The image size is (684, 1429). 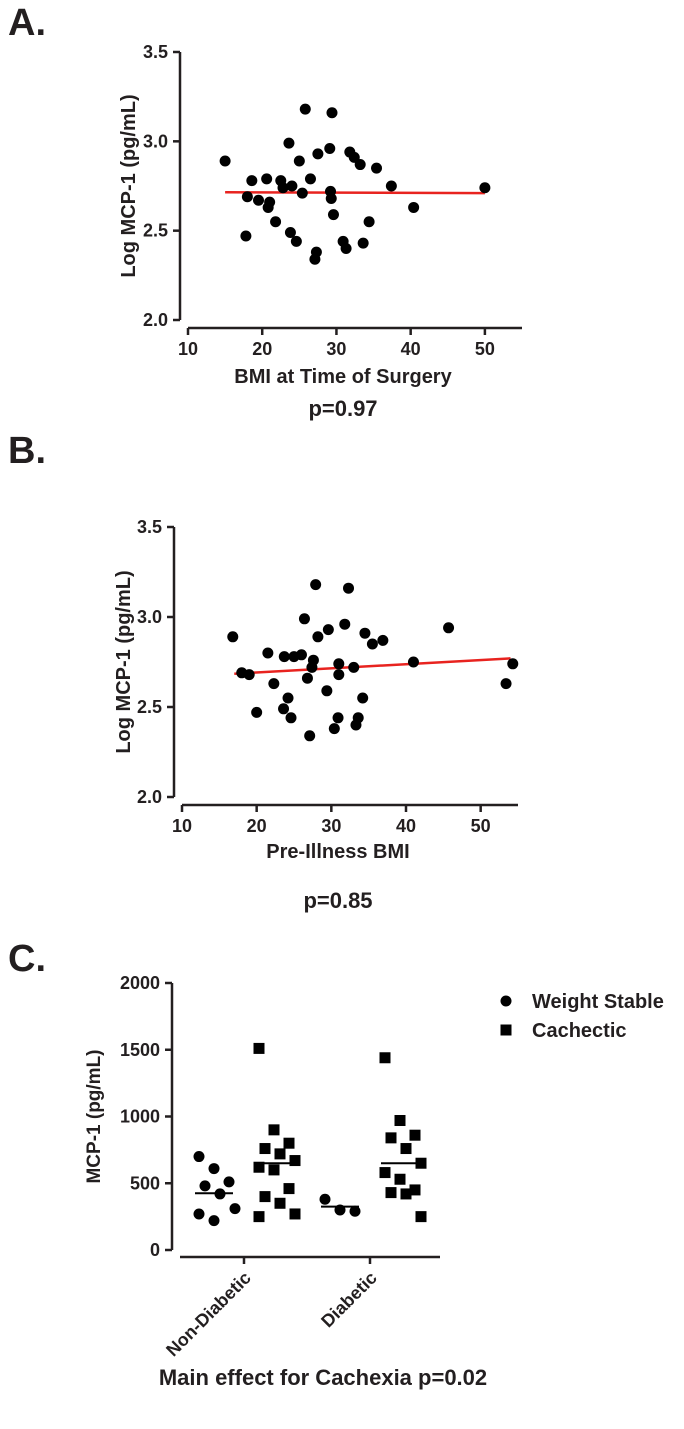 I want to click on cachexia-annotation: Main effect for Cachexia p=0.02, so click(x=323, y=1377).